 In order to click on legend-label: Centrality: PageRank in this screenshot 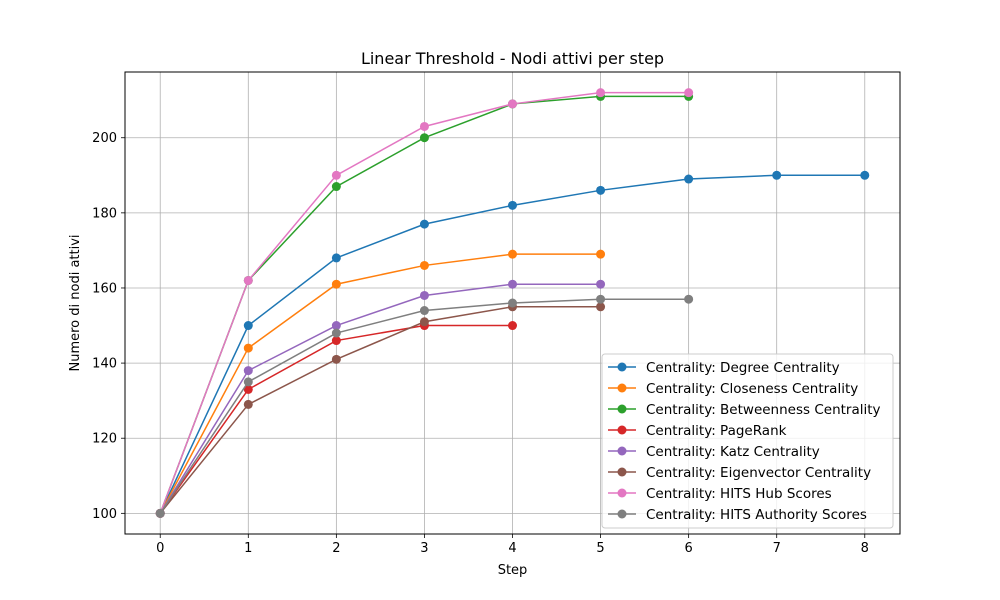, I will do `click(716, 431)`.